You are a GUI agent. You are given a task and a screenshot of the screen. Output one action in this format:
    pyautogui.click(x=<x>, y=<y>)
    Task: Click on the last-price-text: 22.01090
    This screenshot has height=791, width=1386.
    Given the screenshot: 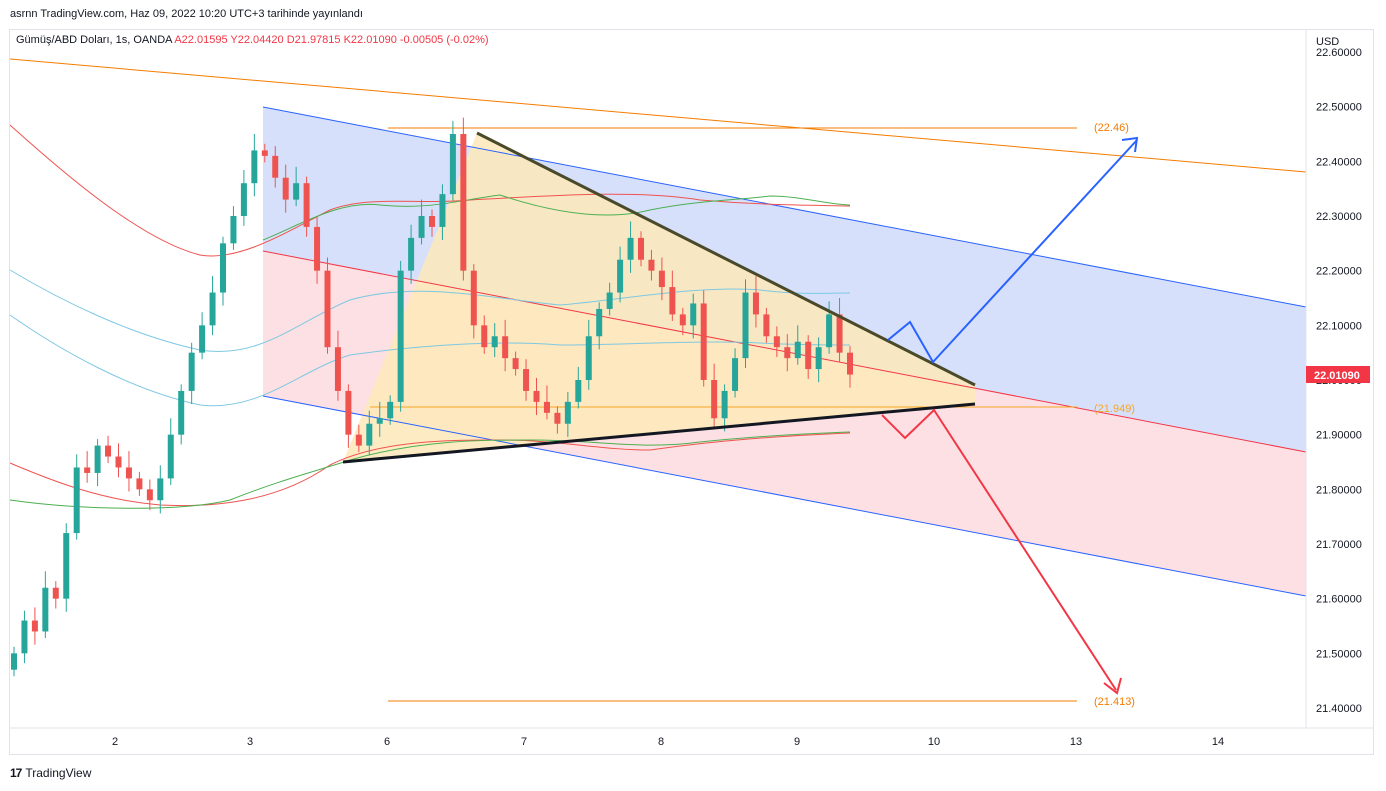 What is the action you would take?
    pyautogui.click(x=1337, y=376)
    